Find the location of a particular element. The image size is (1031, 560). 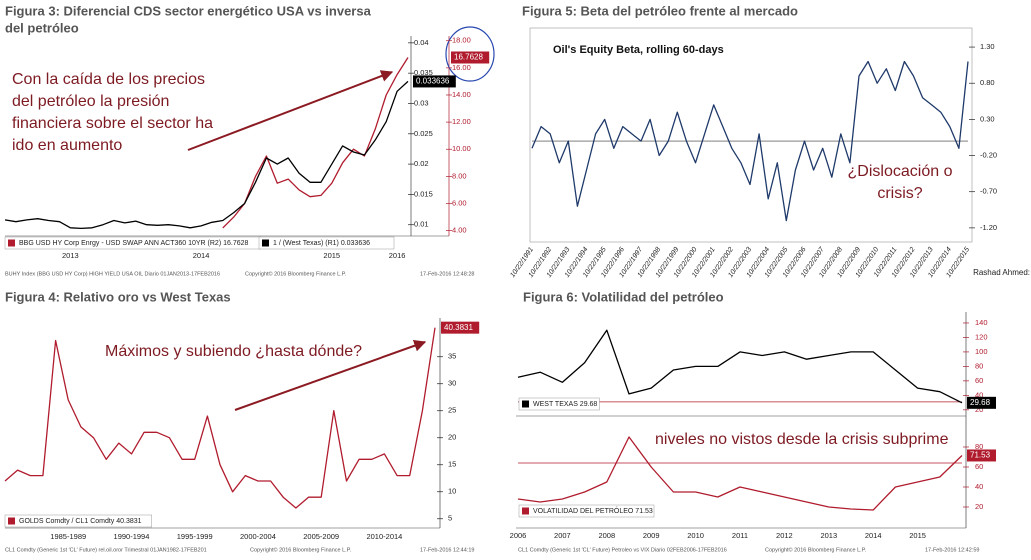

x-tick-label: 2000-2004 is located at coordinates (258, 536).